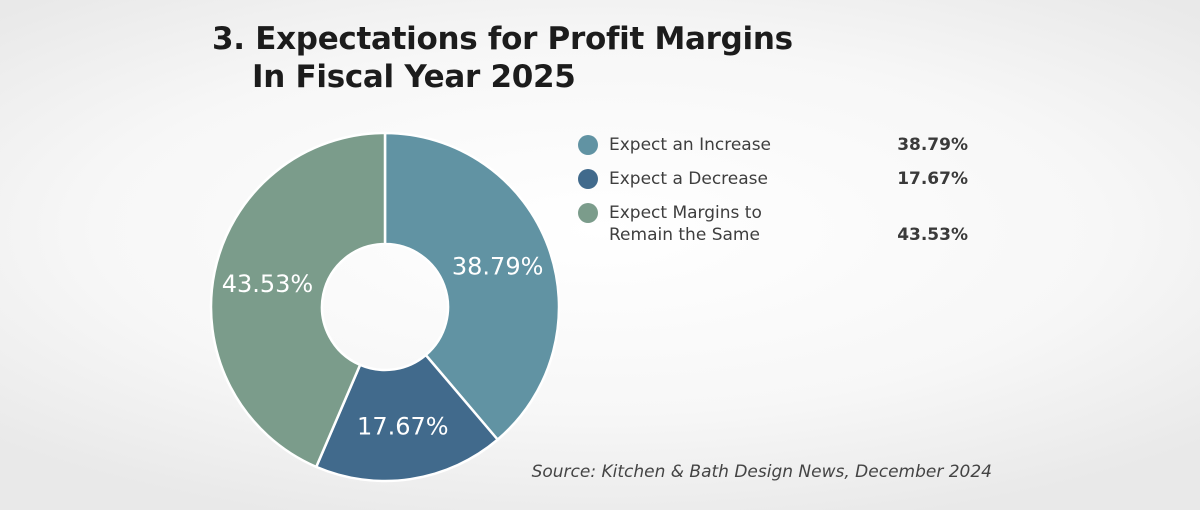  Describe the element at coordinates (588, 145) in the screenshot. I see `legend-swatch-increase` at that location.